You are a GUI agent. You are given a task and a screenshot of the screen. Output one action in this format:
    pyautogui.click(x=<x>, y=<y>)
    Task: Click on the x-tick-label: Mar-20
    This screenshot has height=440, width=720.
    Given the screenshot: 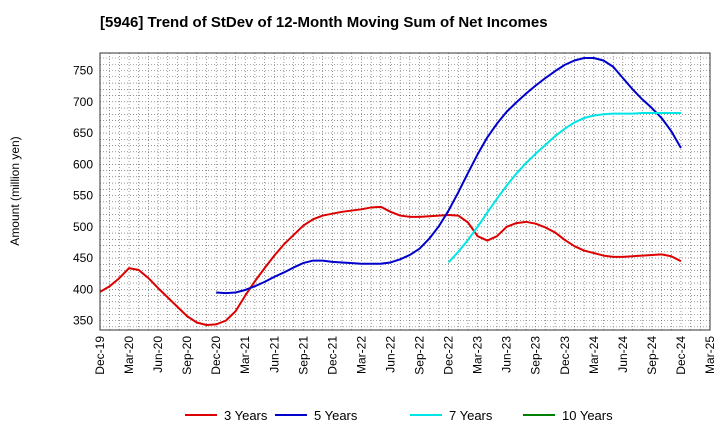 What is the action you would take?
    pyautogui.click(x=129, y=355)
    